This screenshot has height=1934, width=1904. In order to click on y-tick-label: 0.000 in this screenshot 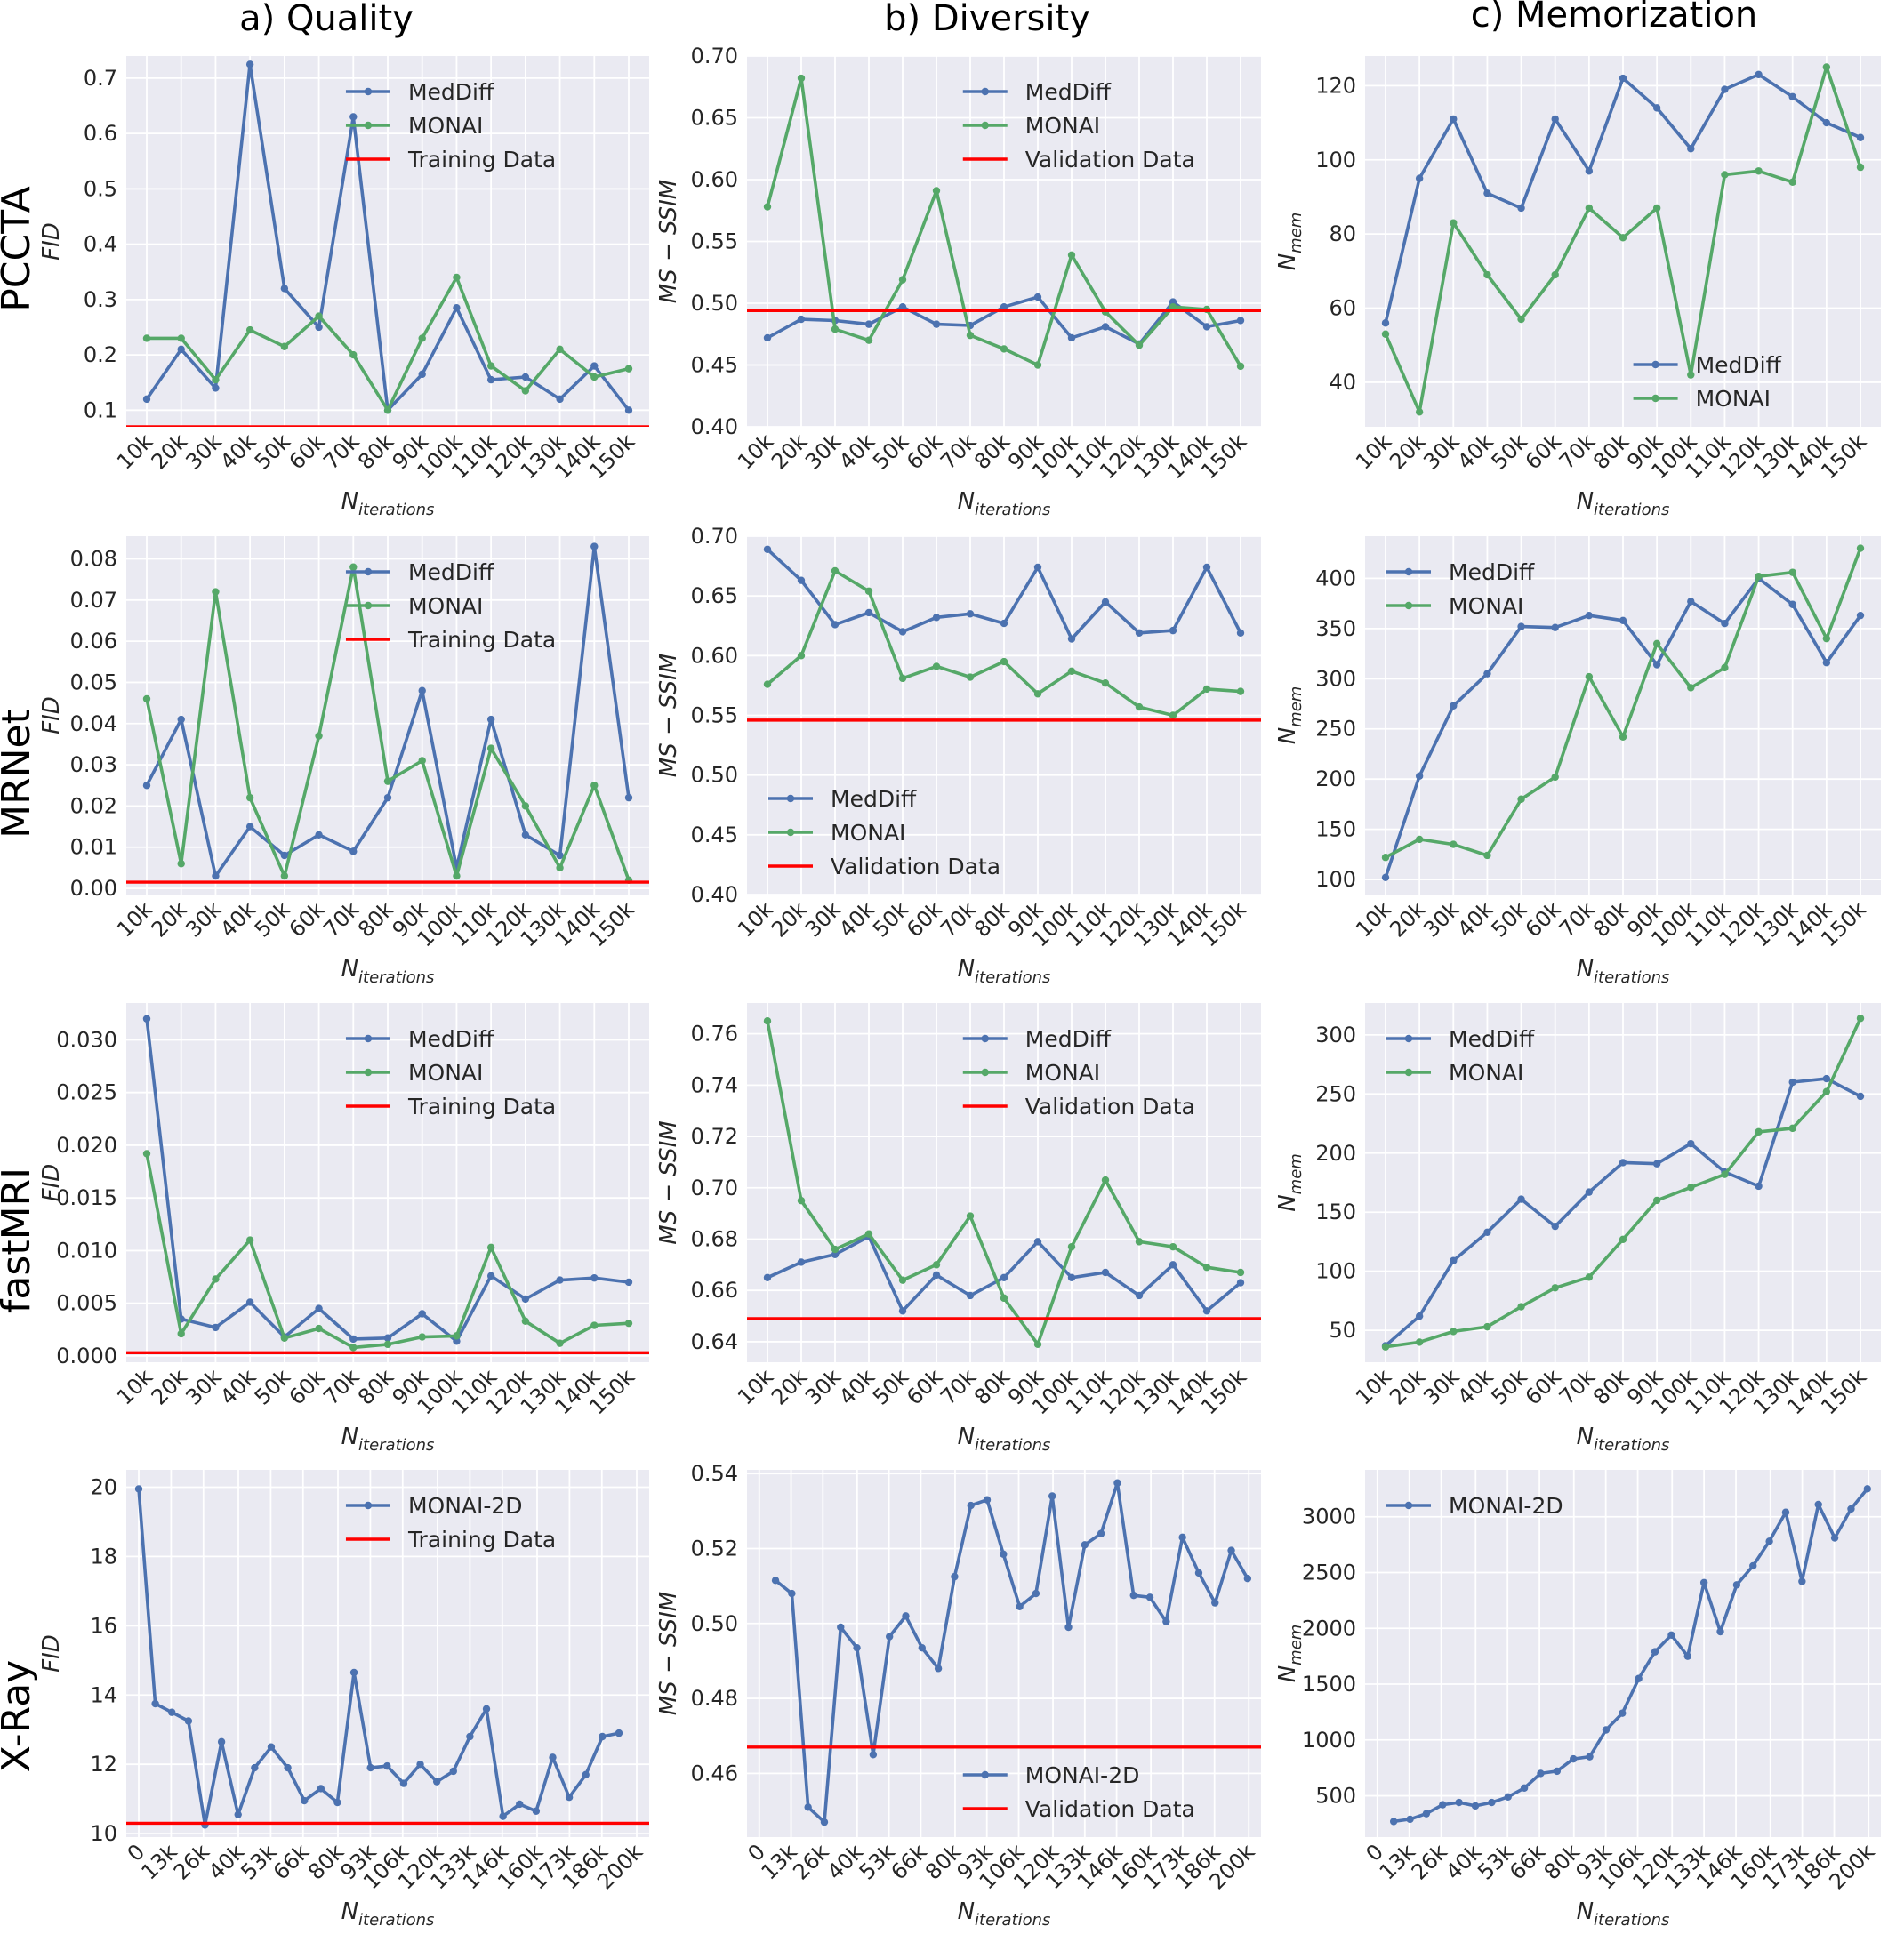, I will do `click(86, 1356)`.